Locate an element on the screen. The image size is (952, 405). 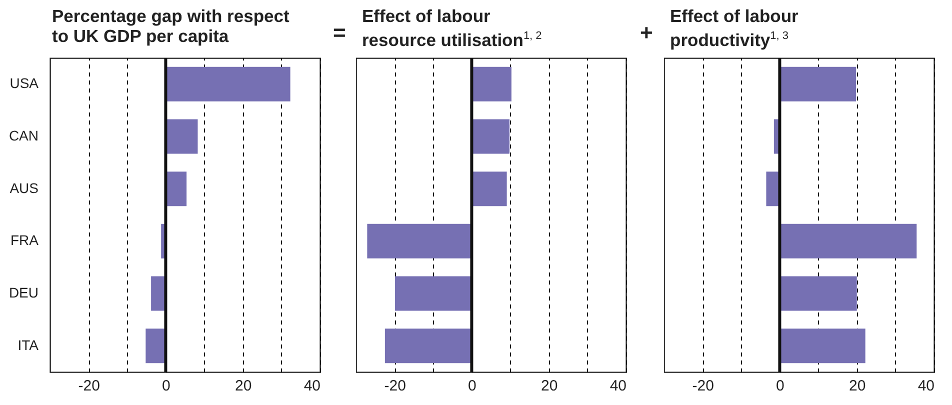
chart-title: Effect of labour productivity$^{1, 3}$ is located at coordinates (735, 28).